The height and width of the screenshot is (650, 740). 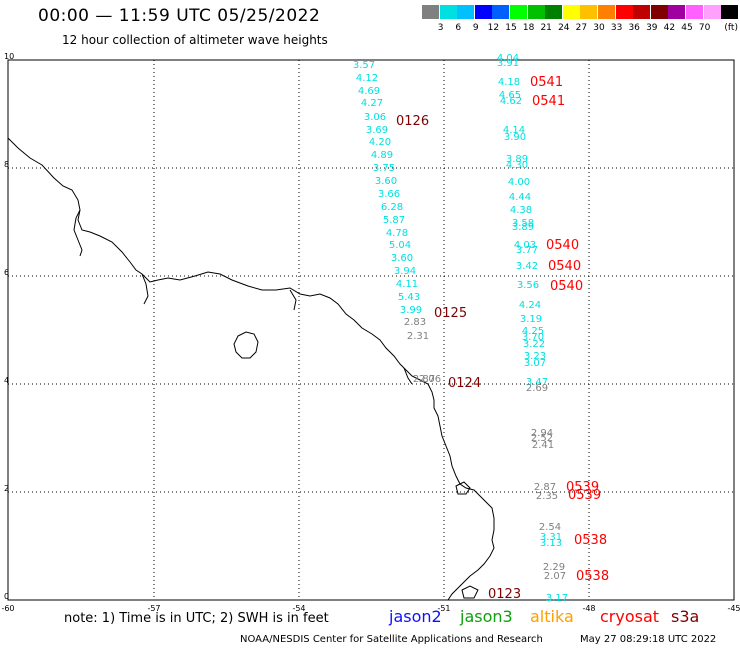 I want to click on pass-label: 0541, so click(x=546, y=82).